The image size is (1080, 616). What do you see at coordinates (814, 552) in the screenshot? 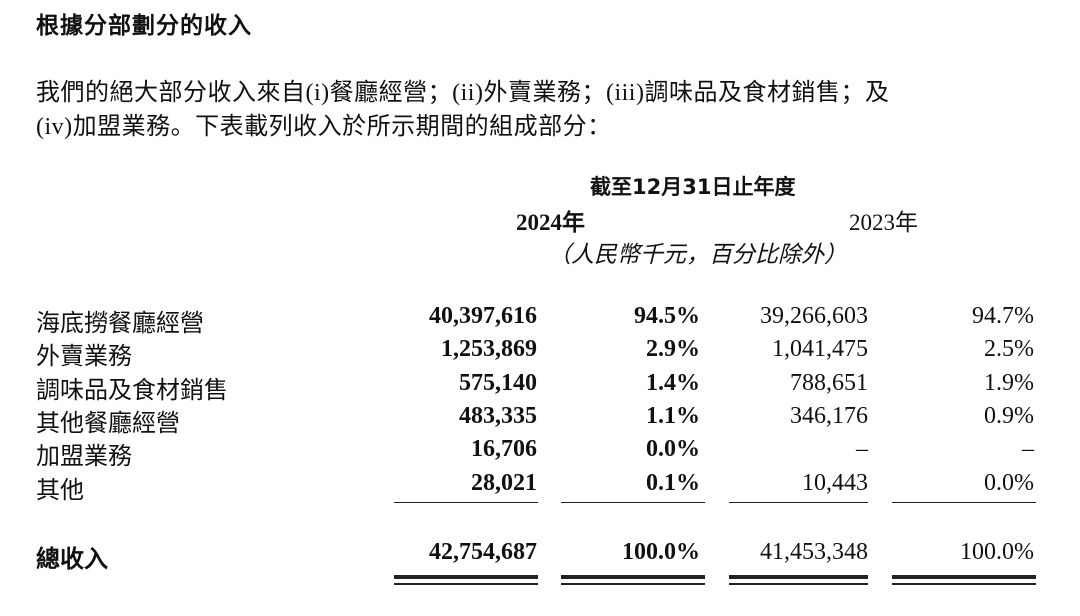
I see `value-2023: 41,453,348` at bounding box center [814, 552].